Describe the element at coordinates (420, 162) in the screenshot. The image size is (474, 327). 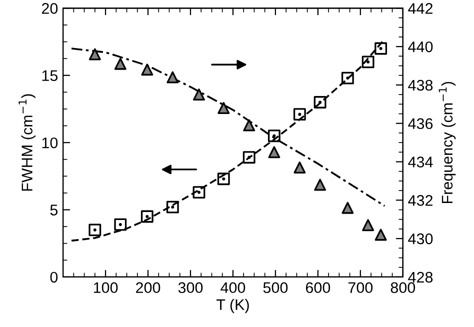
I see `y2-tick-label: 434` at that location.